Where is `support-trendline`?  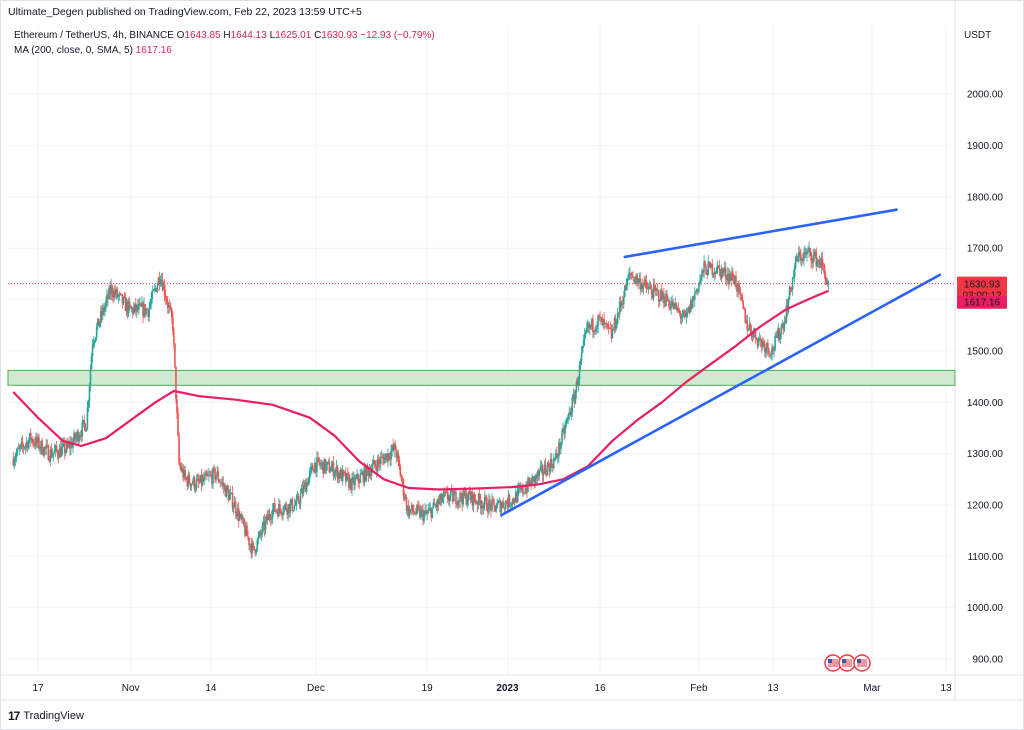
support-trendline is located at coordinates (720, 395).